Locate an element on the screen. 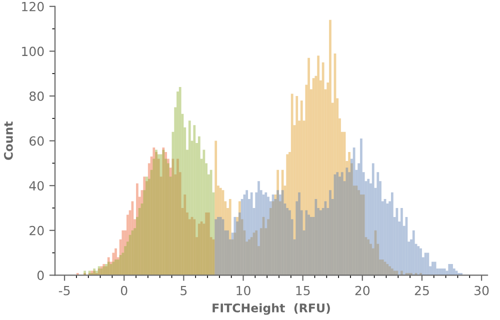  x-tick-label: 15 is located at coordinates (303, 291).